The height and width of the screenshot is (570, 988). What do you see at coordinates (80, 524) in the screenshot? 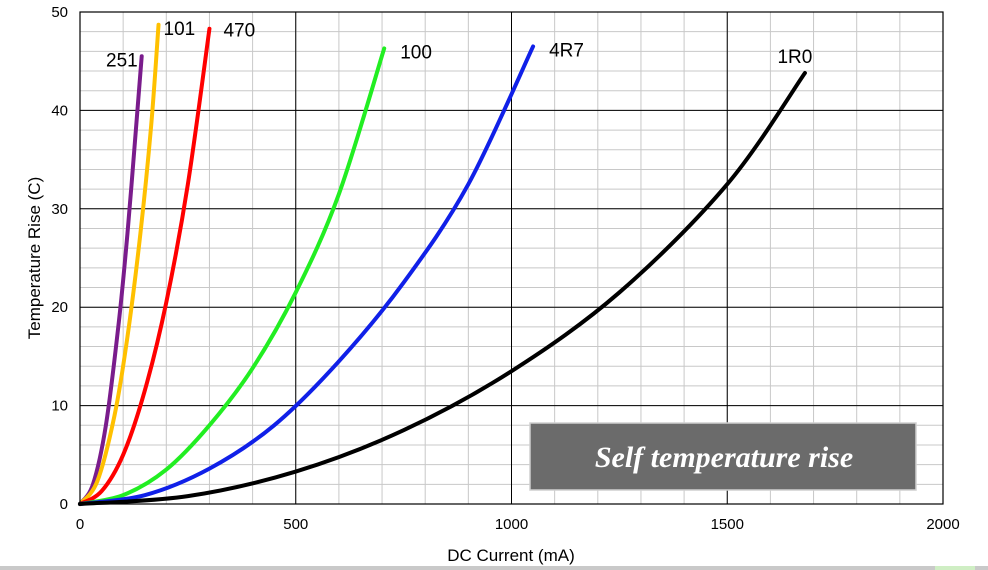
I see `x-tick-label: 0` at bounding box center [80, 524].